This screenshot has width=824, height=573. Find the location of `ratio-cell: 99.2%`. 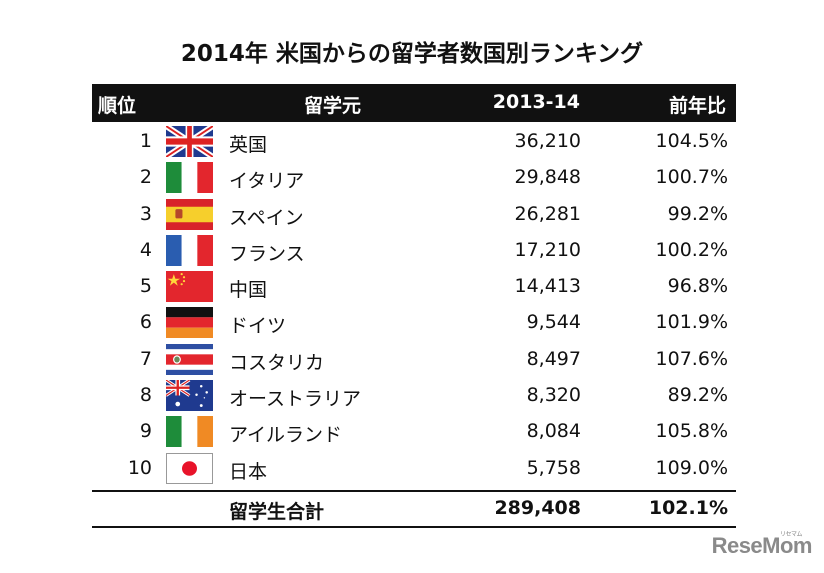

ratio-cell: 99.2% is located at coordinates (697, 213).